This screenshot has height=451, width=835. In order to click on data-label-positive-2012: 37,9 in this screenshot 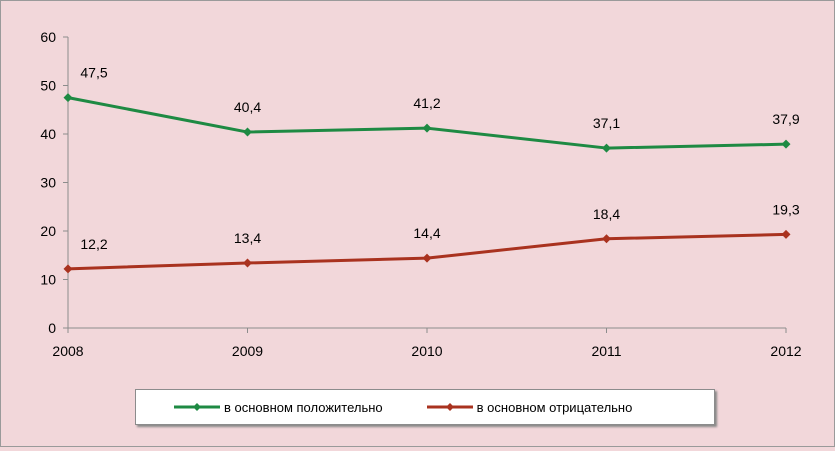, I will do `click(785, 119)`.